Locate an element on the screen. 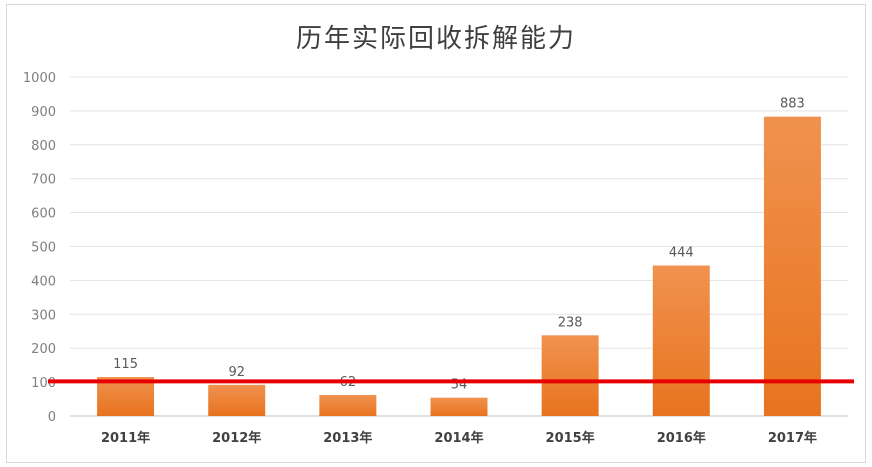 The height and width of the screenshot is (467, 872). y-tick-label: 200 is located at coordinates (43, 349).